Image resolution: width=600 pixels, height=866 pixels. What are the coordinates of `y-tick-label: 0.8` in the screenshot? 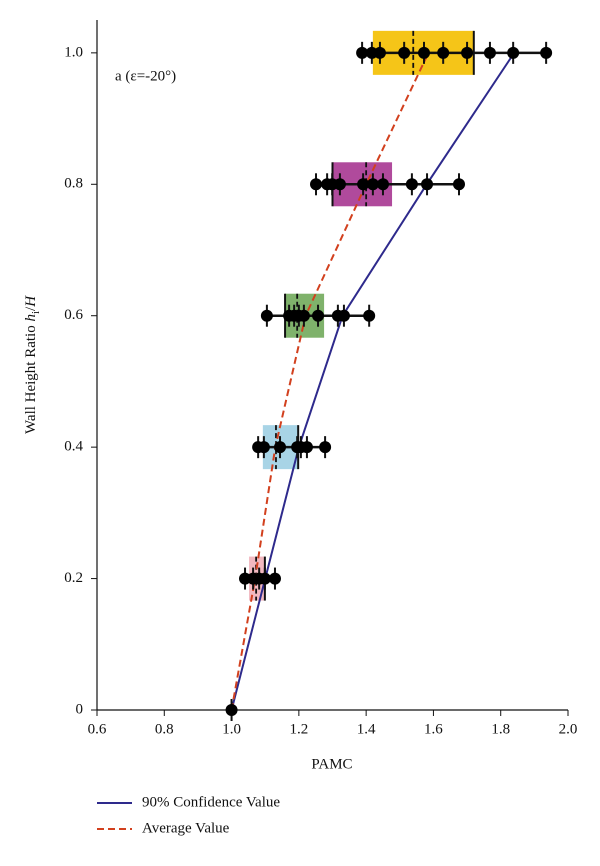 It's located at (73, 184).